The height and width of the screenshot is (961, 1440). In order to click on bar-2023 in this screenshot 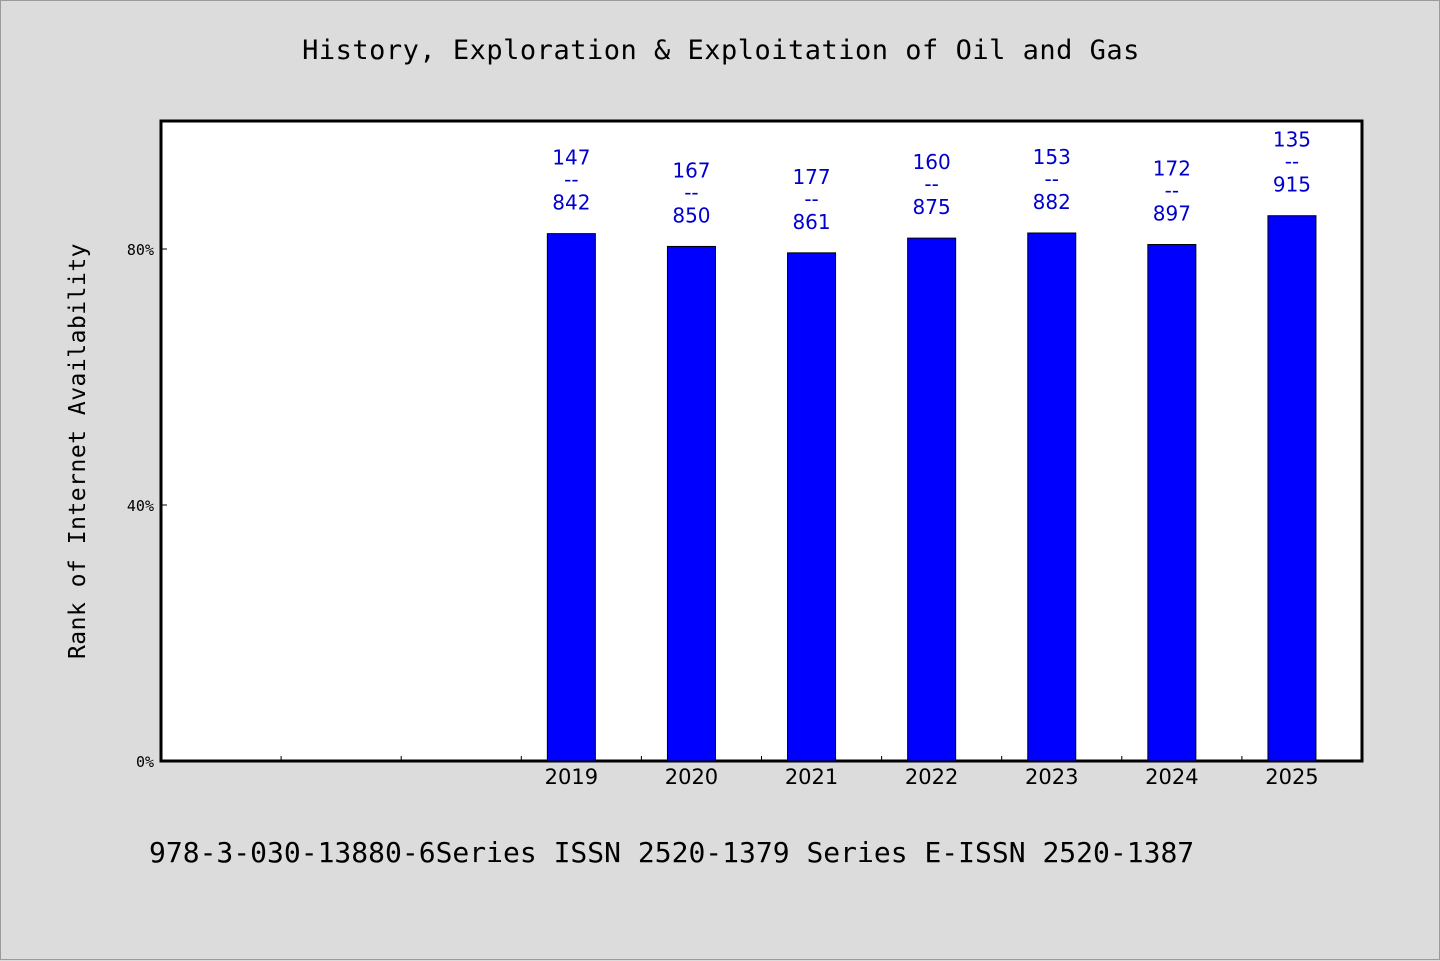, I will do `click(1052, 497)`.